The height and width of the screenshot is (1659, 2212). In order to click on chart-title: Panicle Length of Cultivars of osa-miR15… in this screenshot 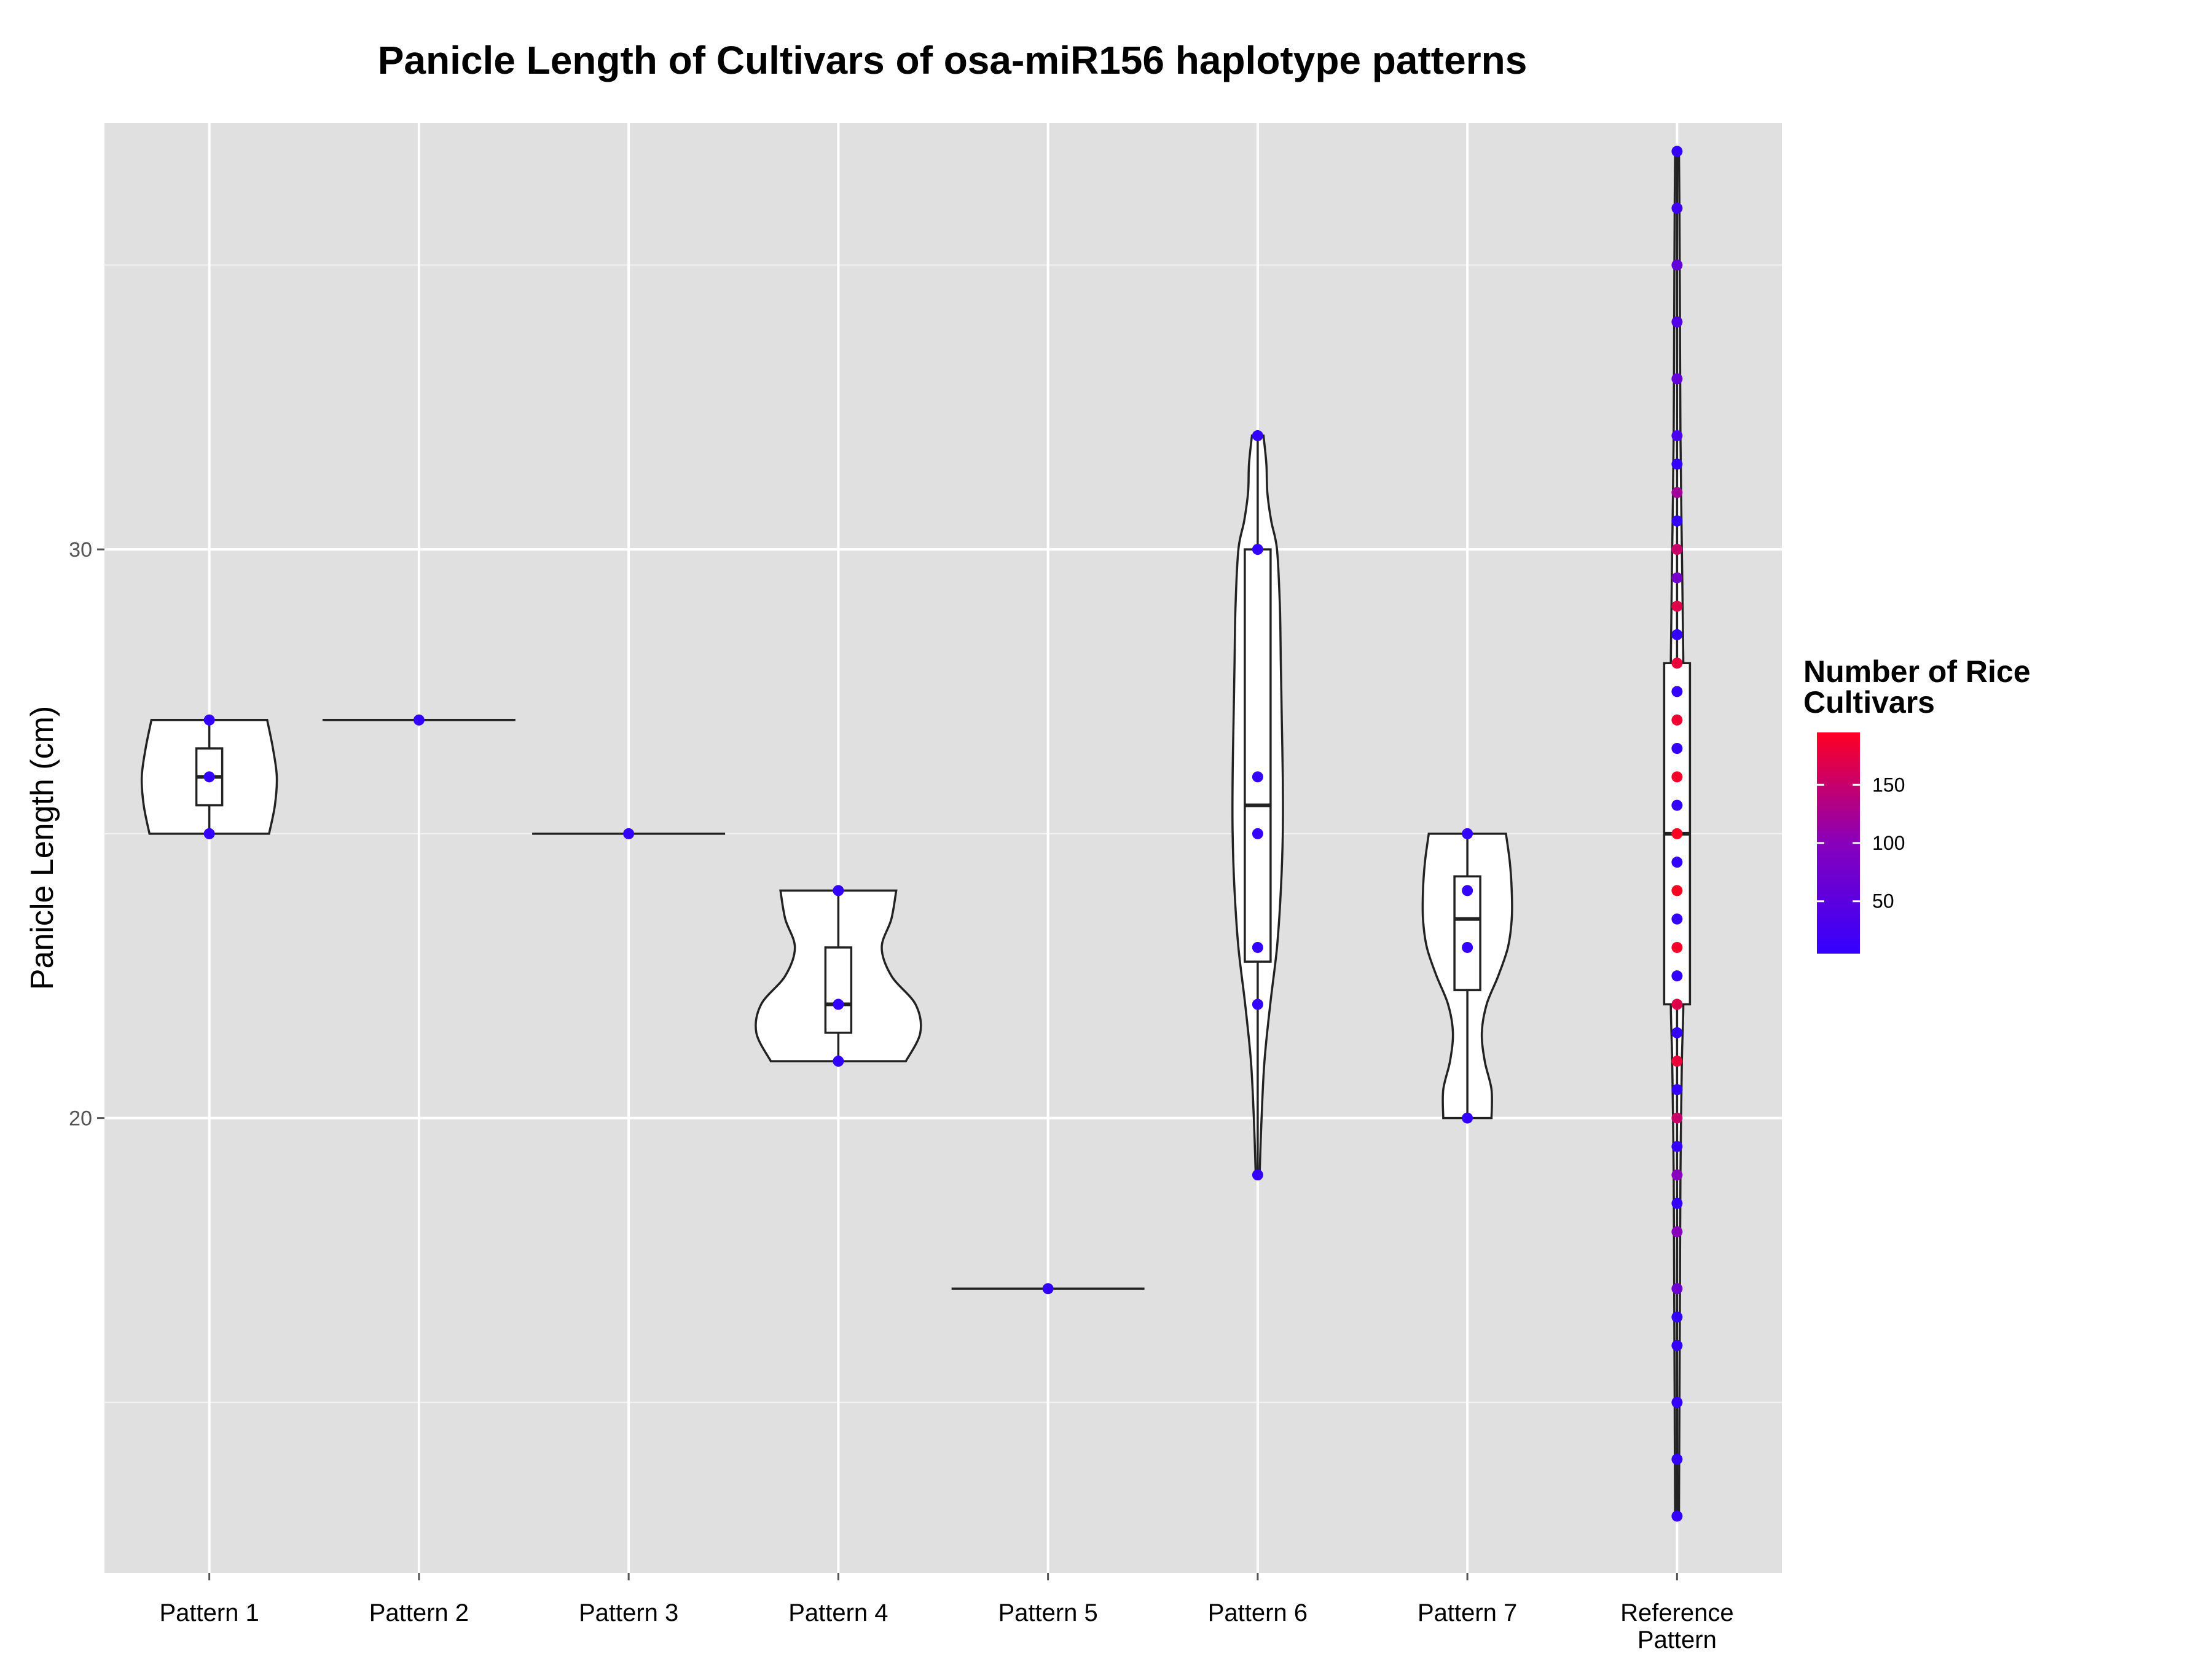, I will do `click(953, 60)`.